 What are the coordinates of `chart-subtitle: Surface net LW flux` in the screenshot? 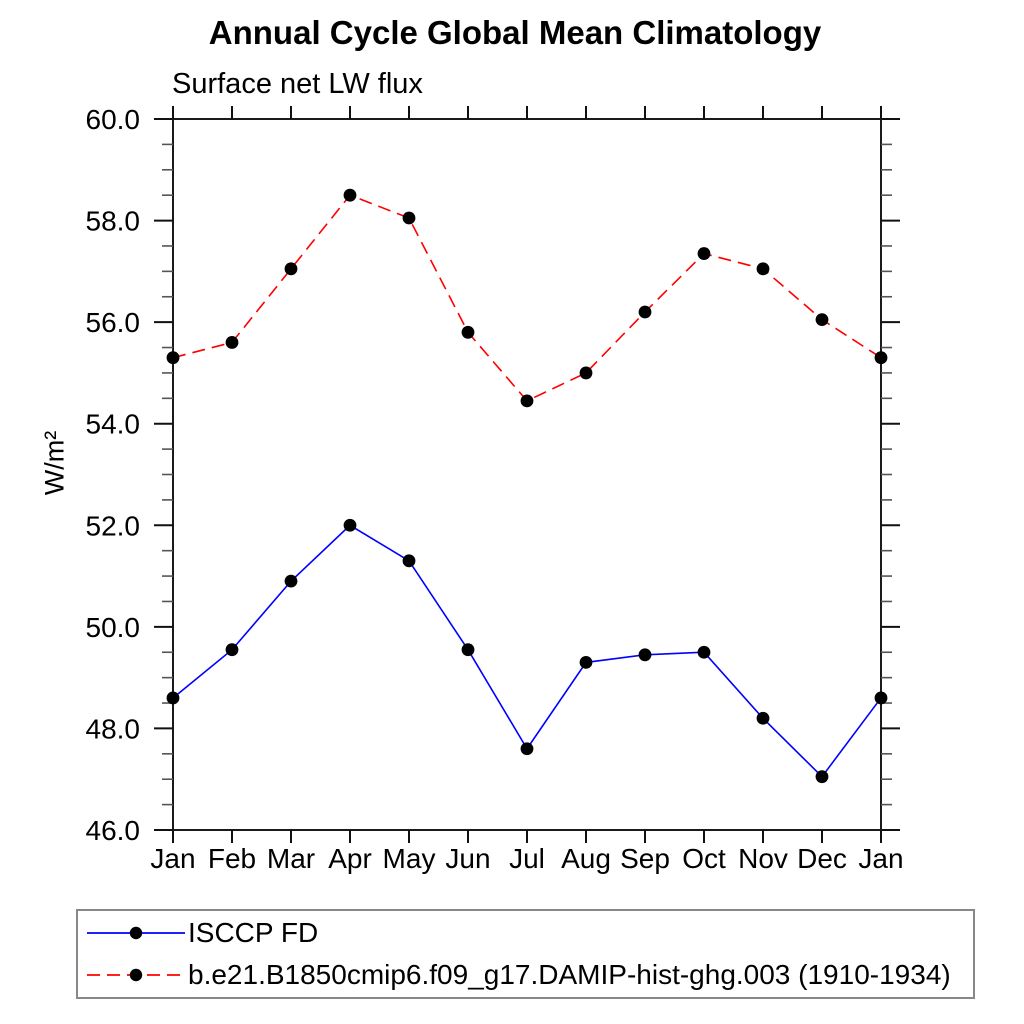 It's located at (297, 84).